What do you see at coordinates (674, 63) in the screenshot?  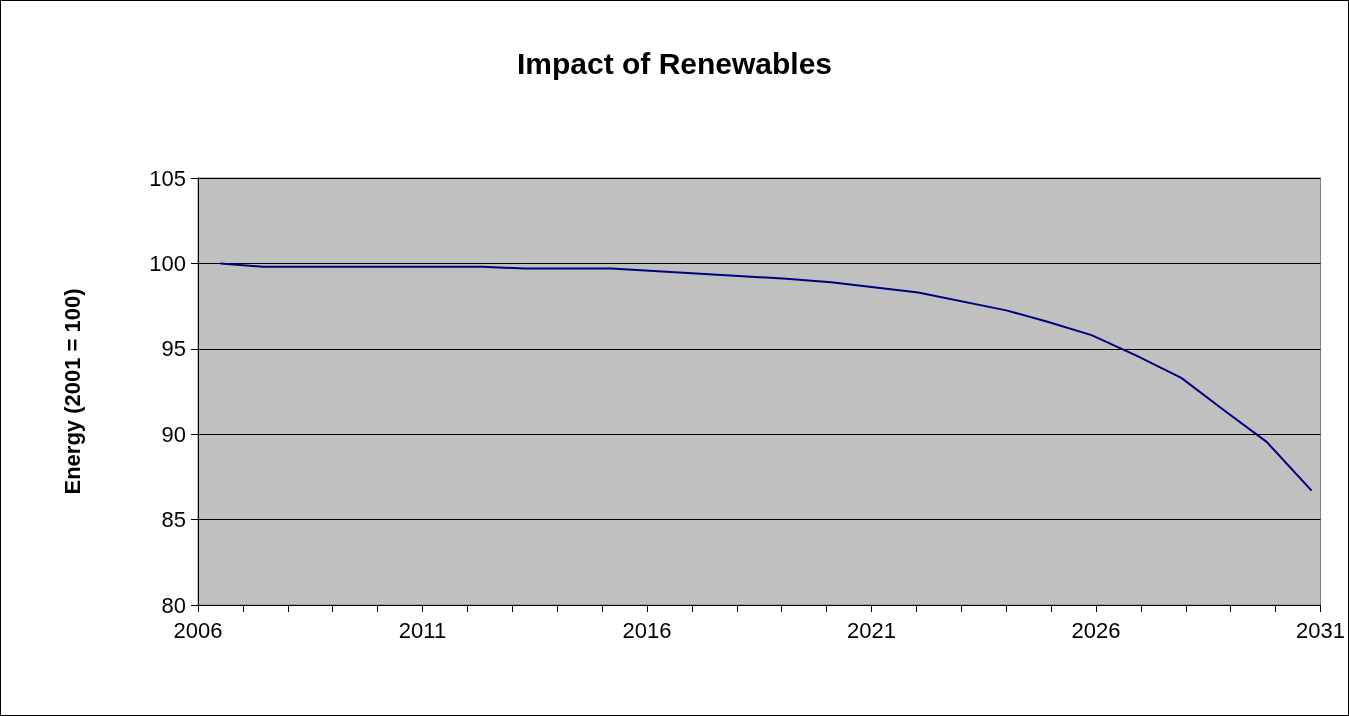 I see `chart-title: Impact of Renewables` at bounding box center [674, 63].